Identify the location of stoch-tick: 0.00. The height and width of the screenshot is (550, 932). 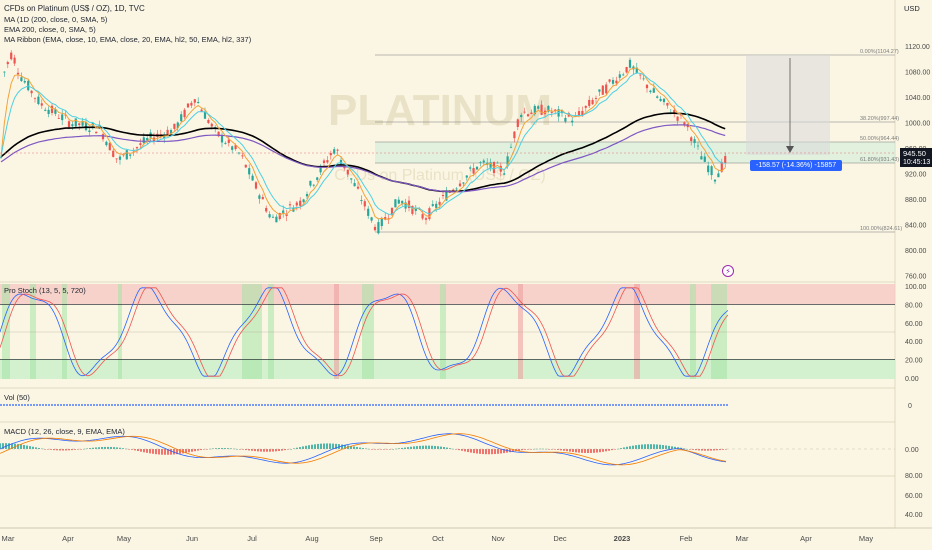
(912, 379).